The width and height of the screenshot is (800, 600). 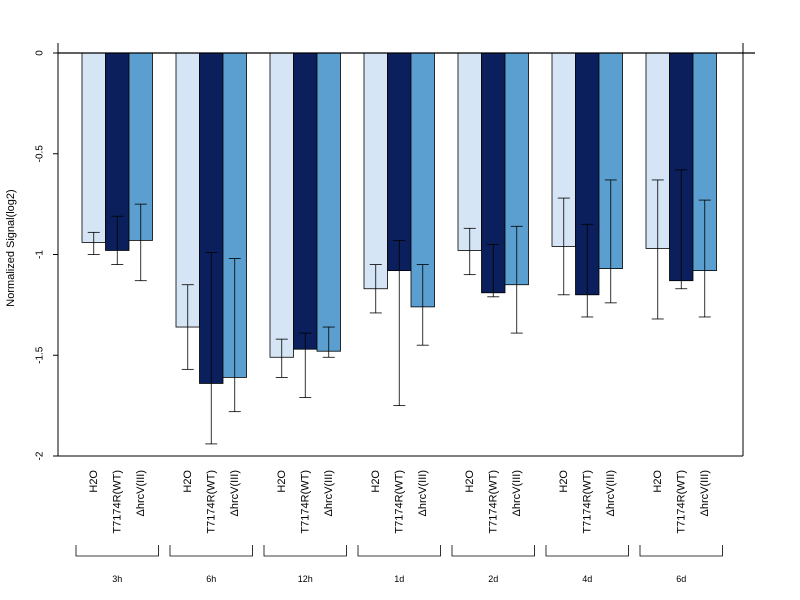 I want to click on group-label: 4d, so click(x=587, y=579).